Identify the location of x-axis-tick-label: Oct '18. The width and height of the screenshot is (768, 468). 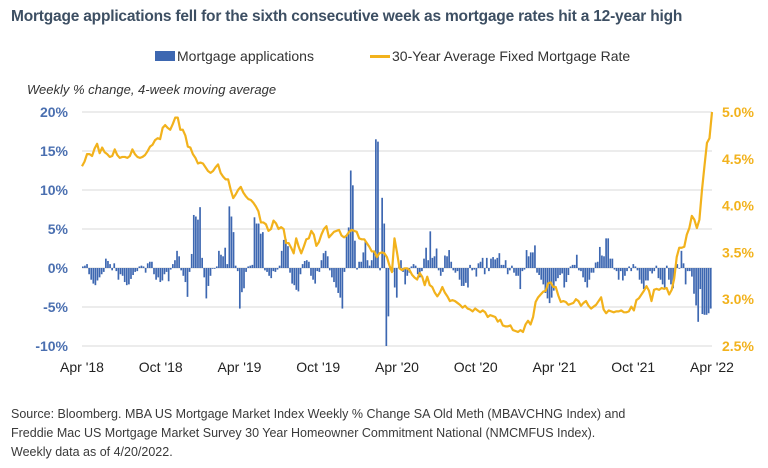
(161, 367).